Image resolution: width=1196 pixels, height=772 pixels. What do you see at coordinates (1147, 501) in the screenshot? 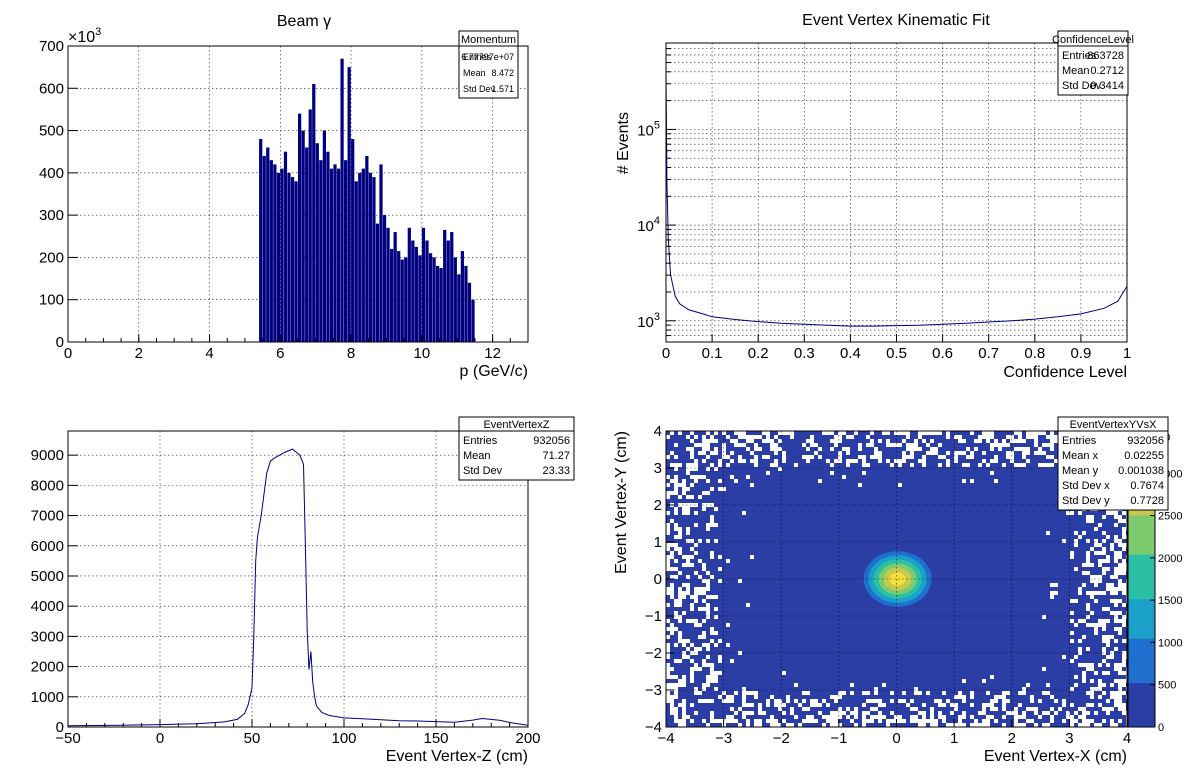
I see `stats-value: 0.7728` at bounding box center [1147, 501].